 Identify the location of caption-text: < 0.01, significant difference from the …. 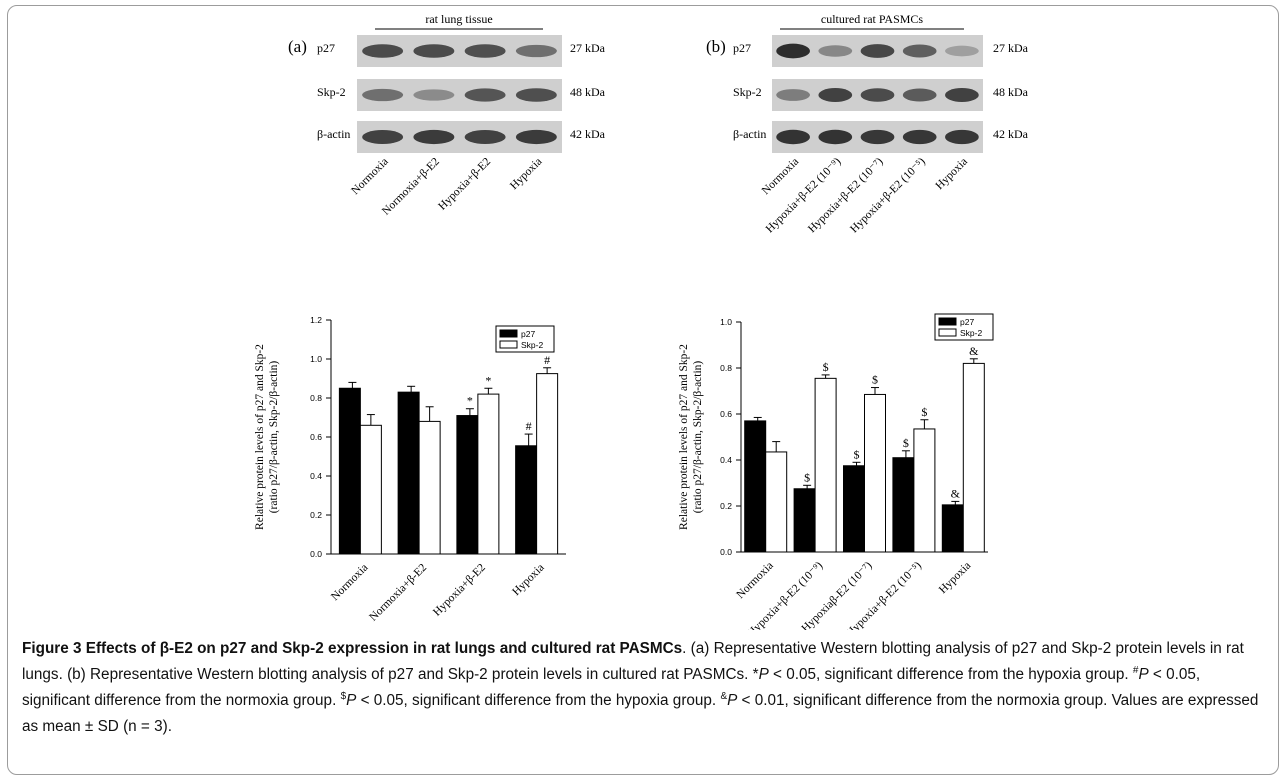
(640, 713).